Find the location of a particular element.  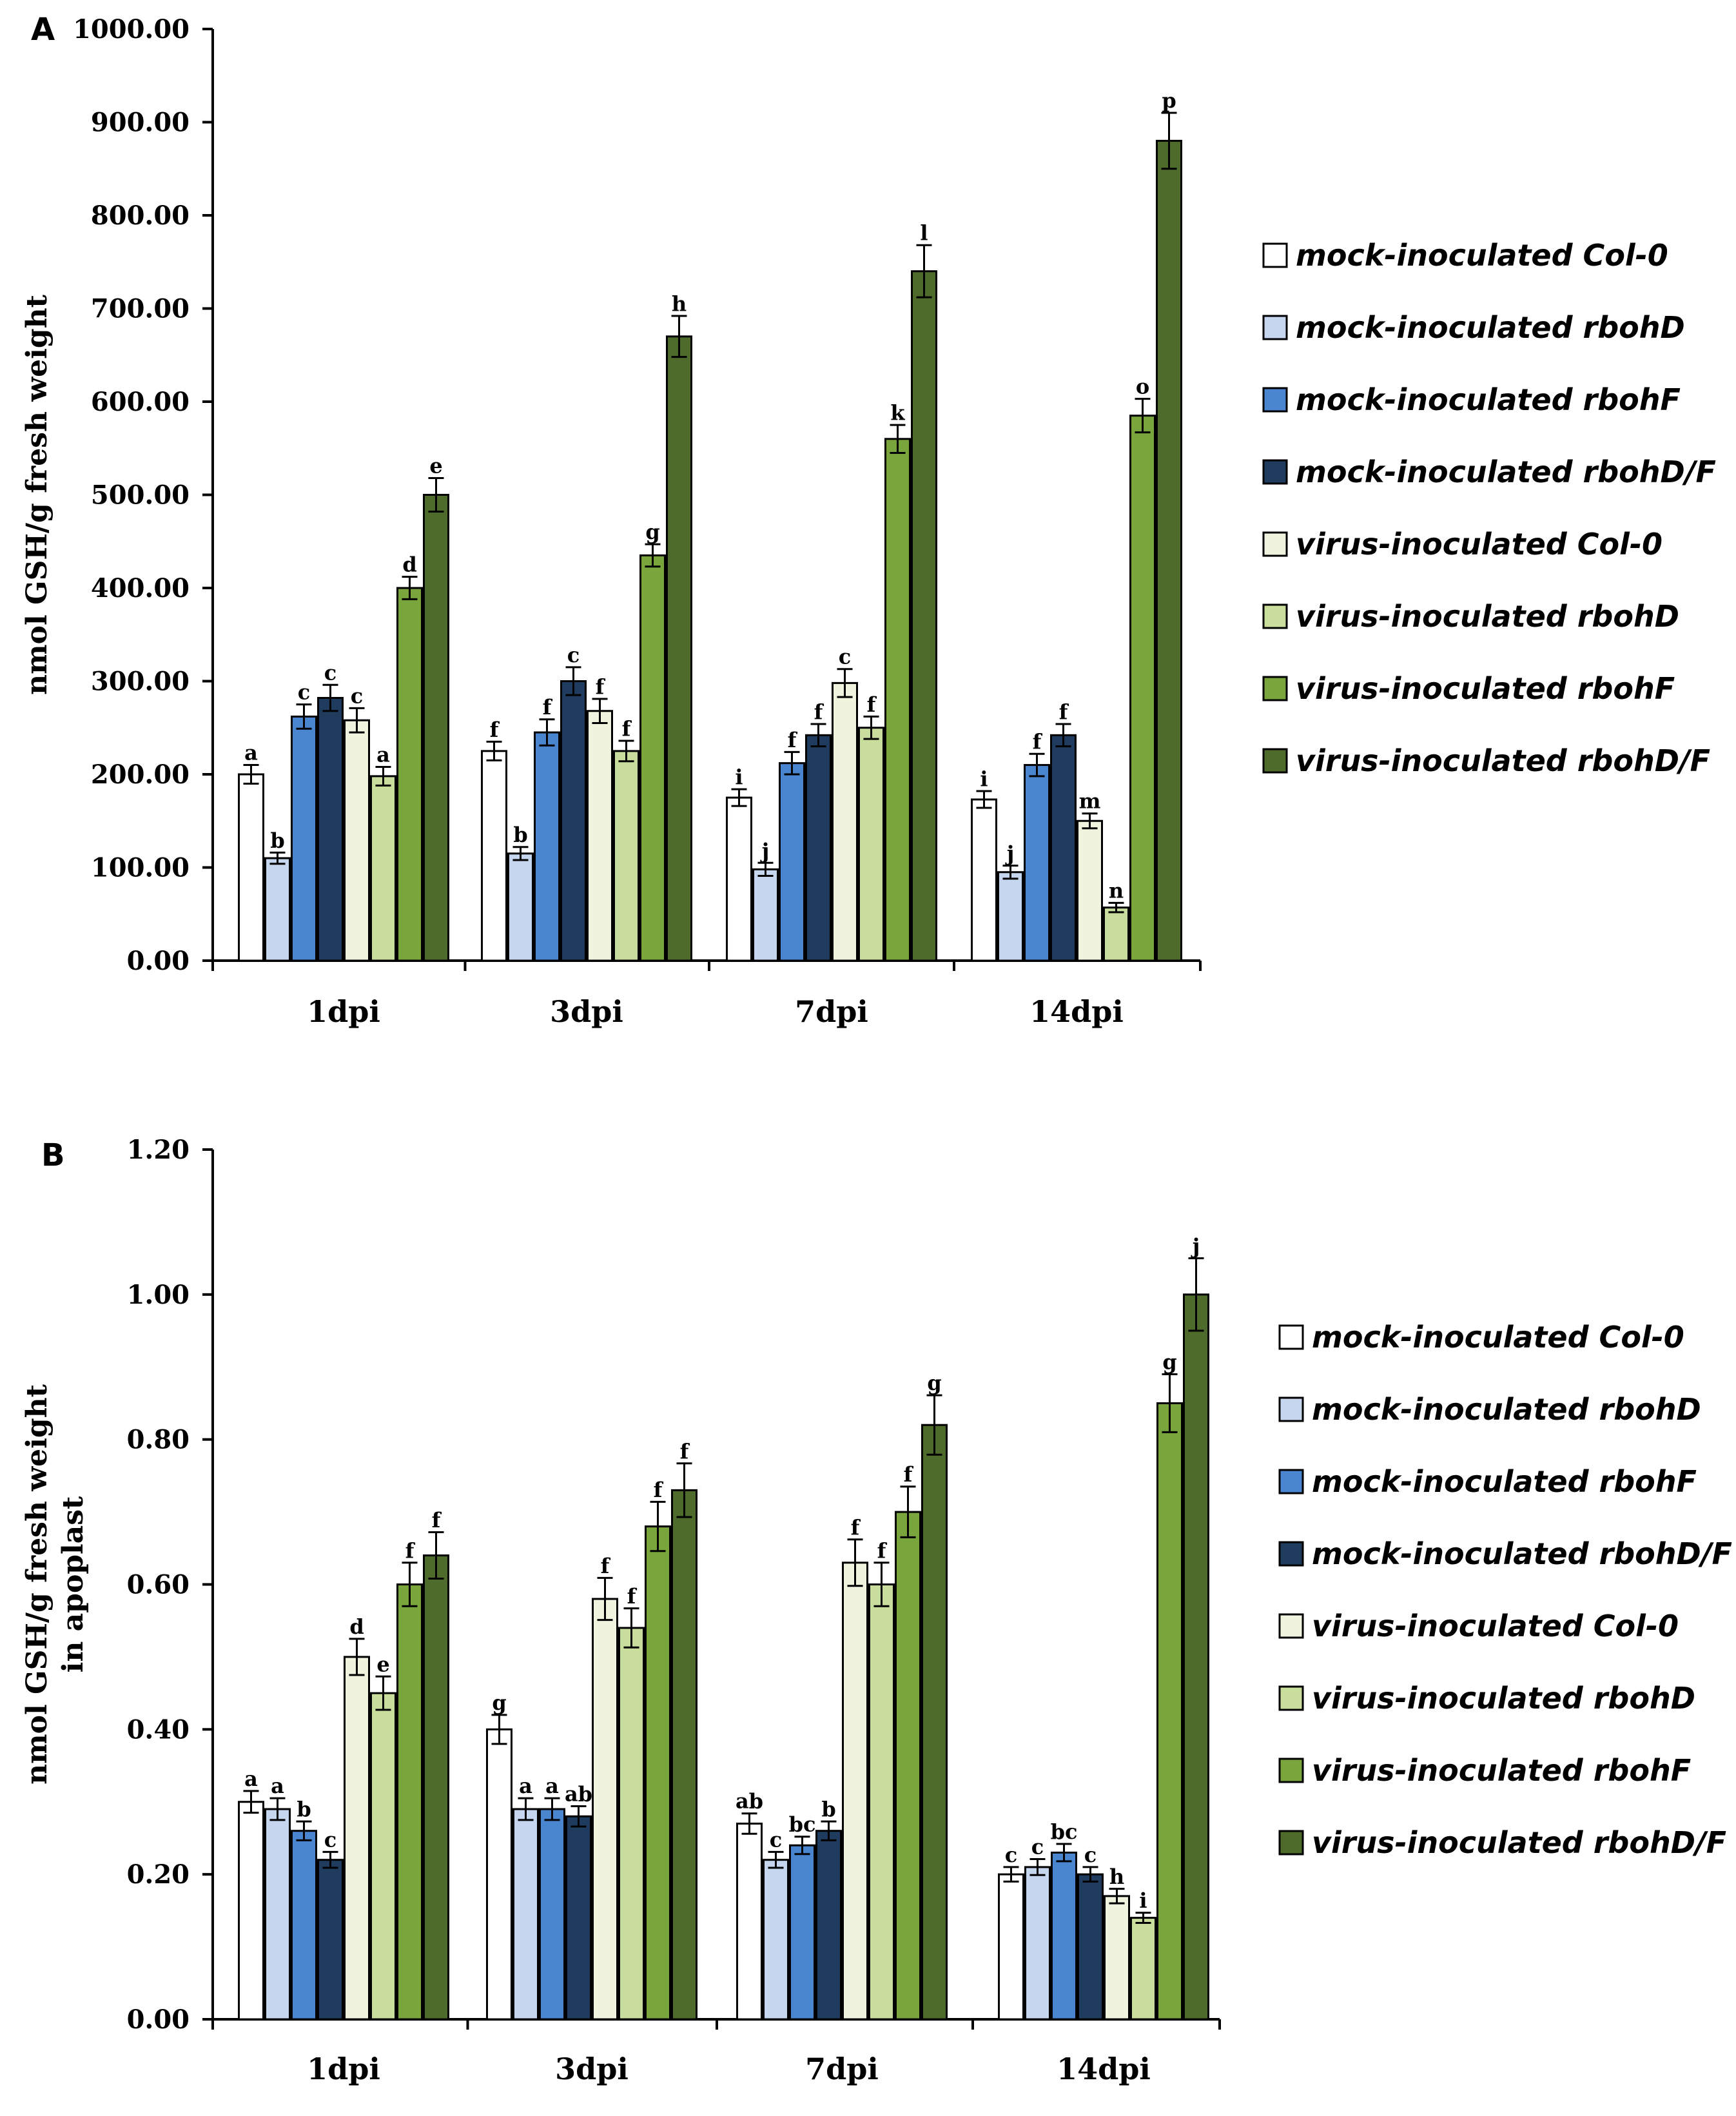

legend-label: mock-inoculated rbohD/F is located at coordinates (1506, 472).